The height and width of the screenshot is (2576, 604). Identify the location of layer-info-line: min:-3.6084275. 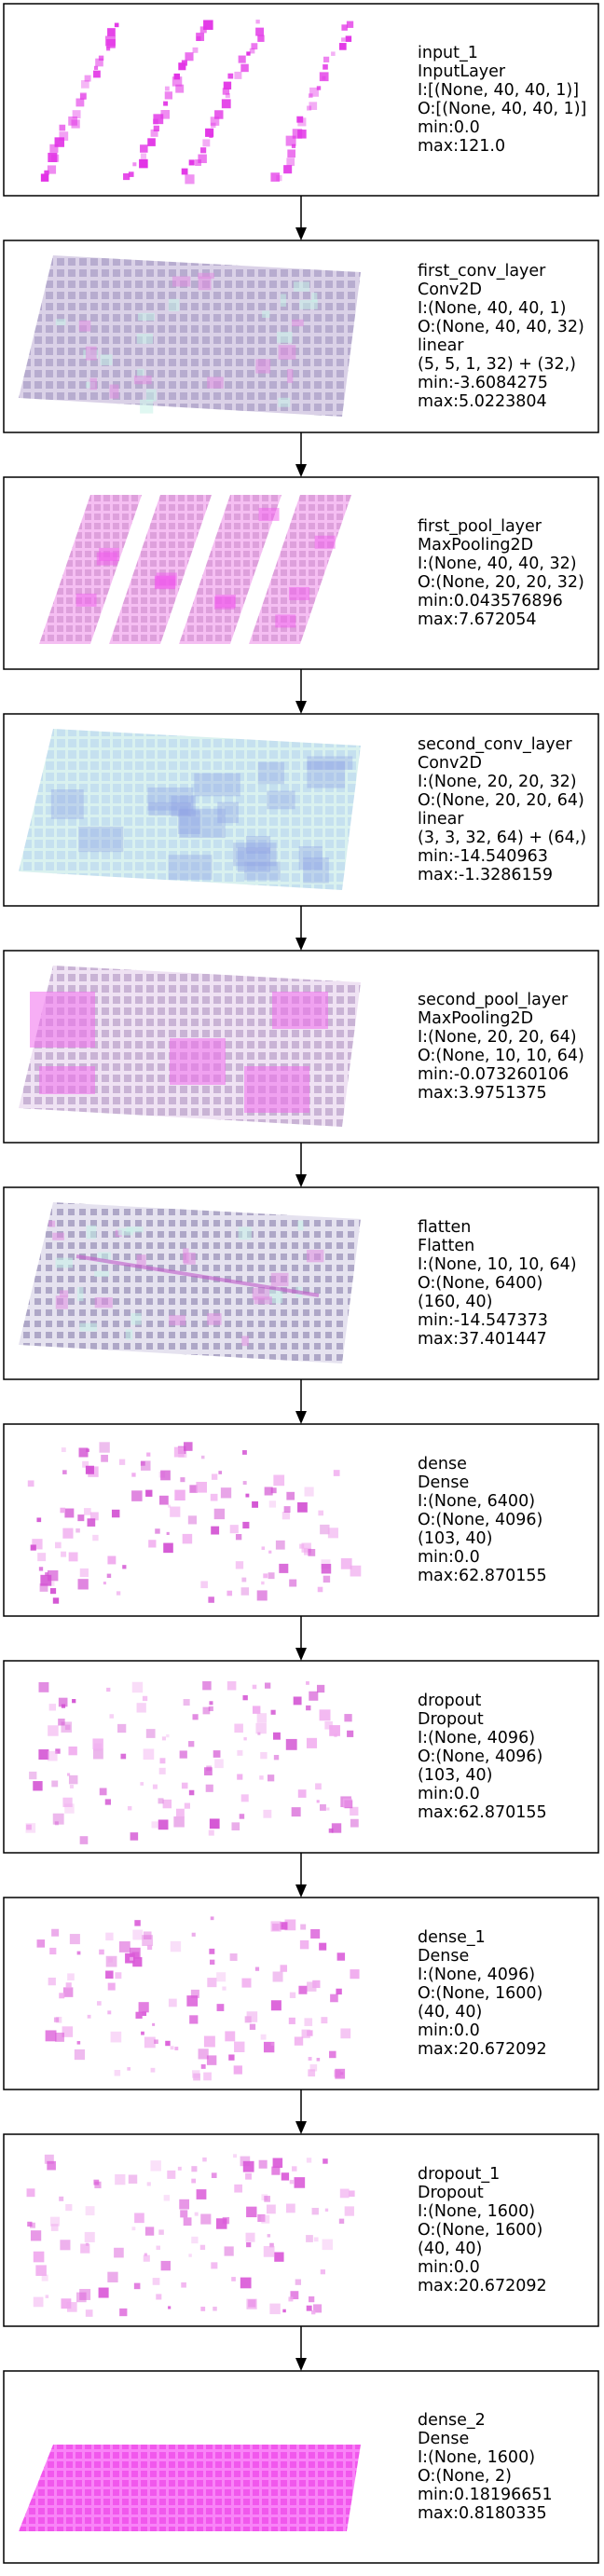
(483, 383).